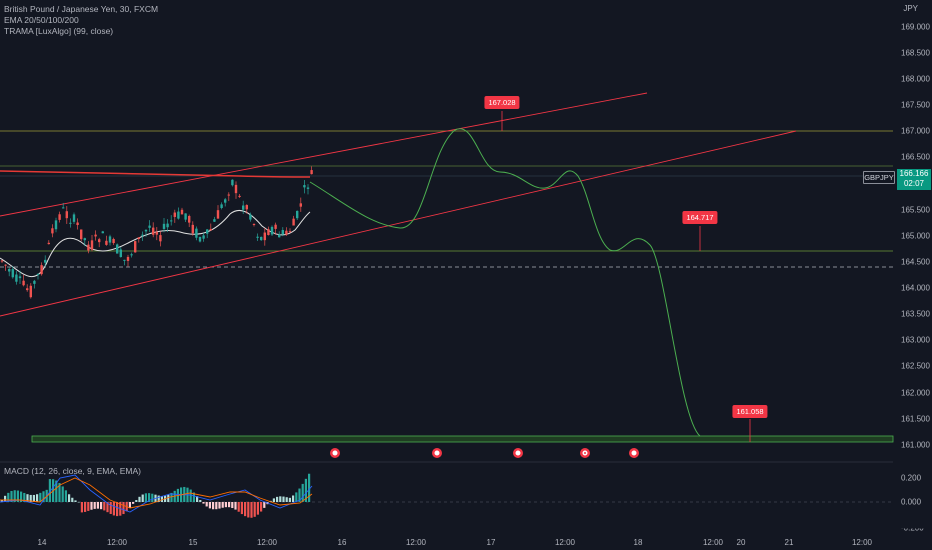  Describe the element at coordinates (59, 31) in the screenshot. I see `legend-trama: TRAMA [LuxAlgo] (99, close)` at that location.